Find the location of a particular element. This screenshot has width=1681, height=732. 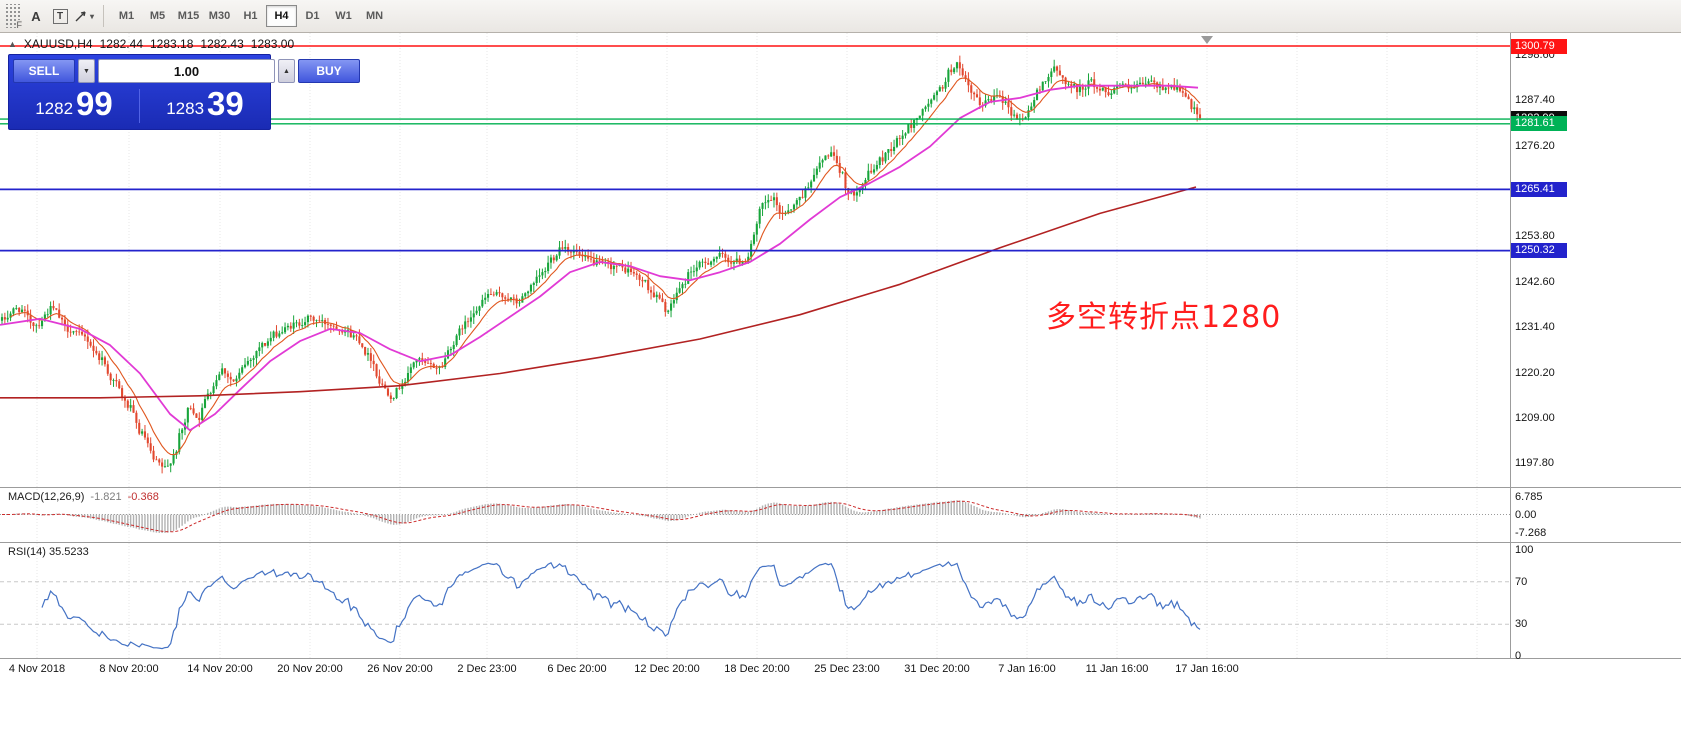

symbol-title: XAUUSD,H4 is located at coordinates (58, 44).